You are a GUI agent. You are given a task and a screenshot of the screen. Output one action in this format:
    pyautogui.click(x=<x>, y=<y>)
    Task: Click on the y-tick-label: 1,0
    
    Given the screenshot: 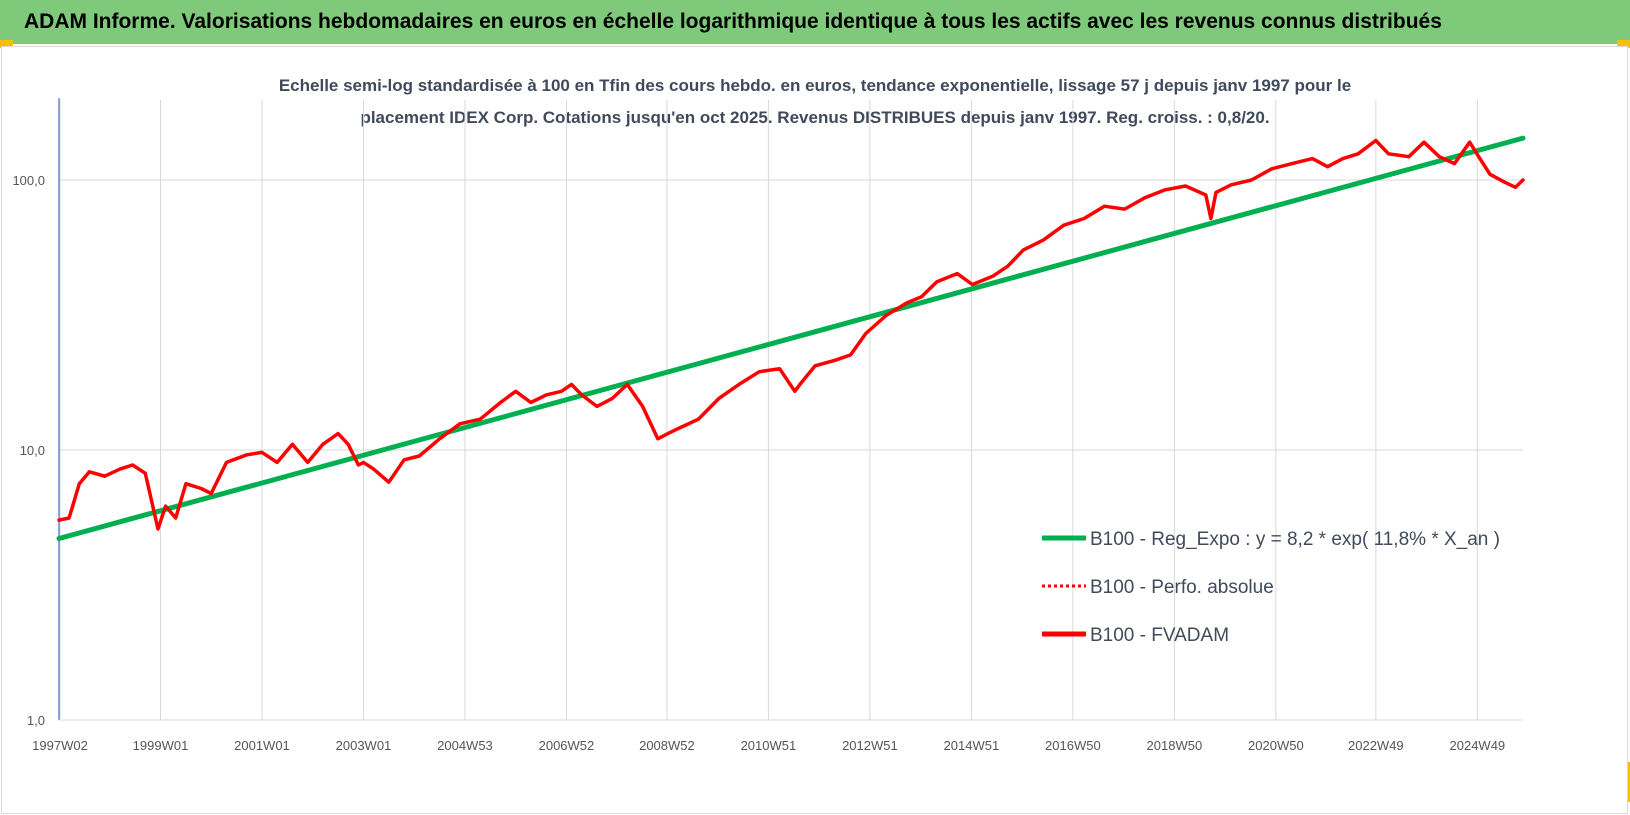 What is the action you would take?
    pyautogui.click(x=36, y=720)
    